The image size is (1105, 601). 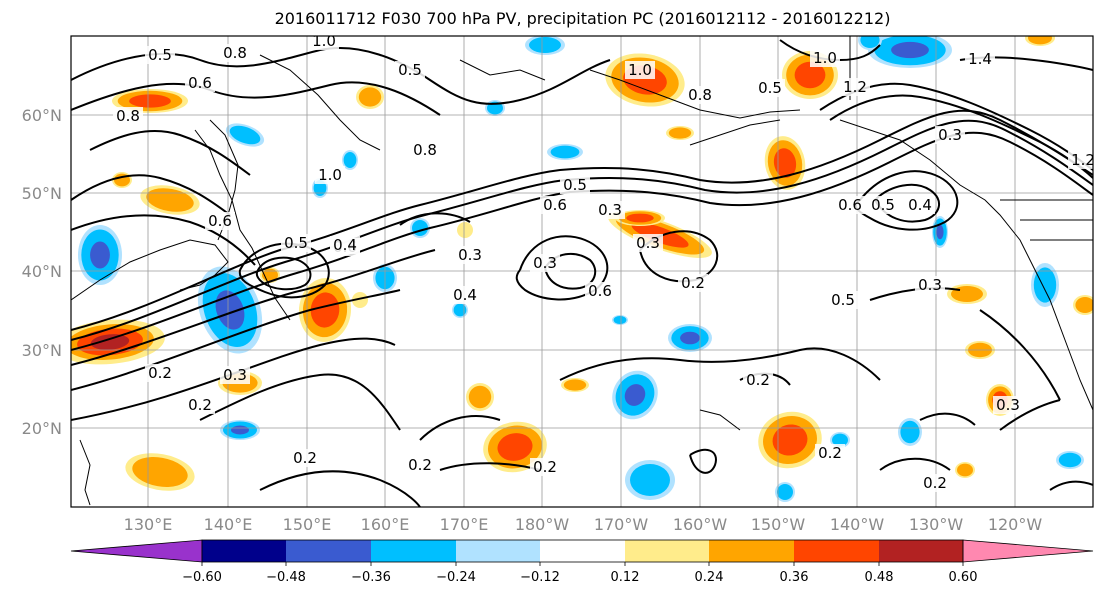 What do you see at coordinates (456, 577) in the screenshot?
I see `colorbar-tick-label: −0.24` at bounding box center [456, 577].